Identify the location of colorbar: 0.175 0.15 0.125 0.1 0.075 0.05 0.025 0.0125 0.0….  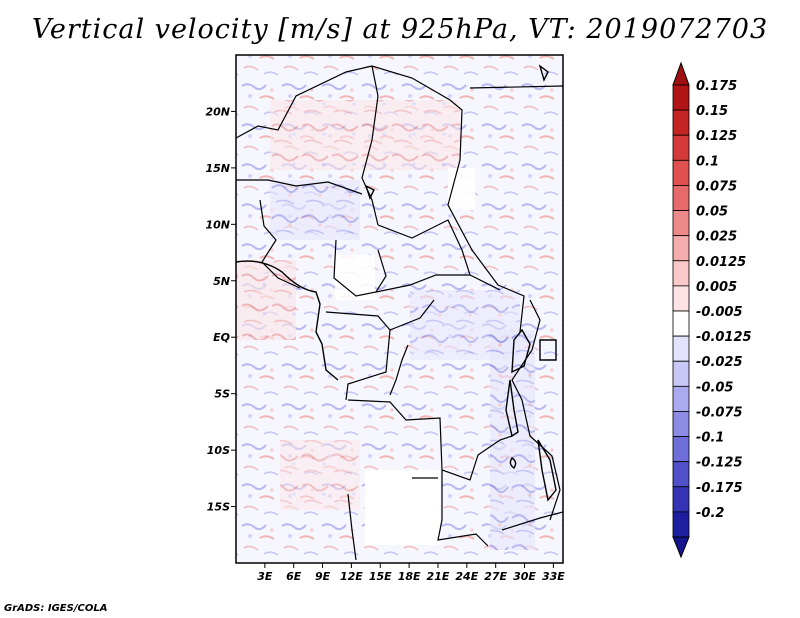
(712, 310).